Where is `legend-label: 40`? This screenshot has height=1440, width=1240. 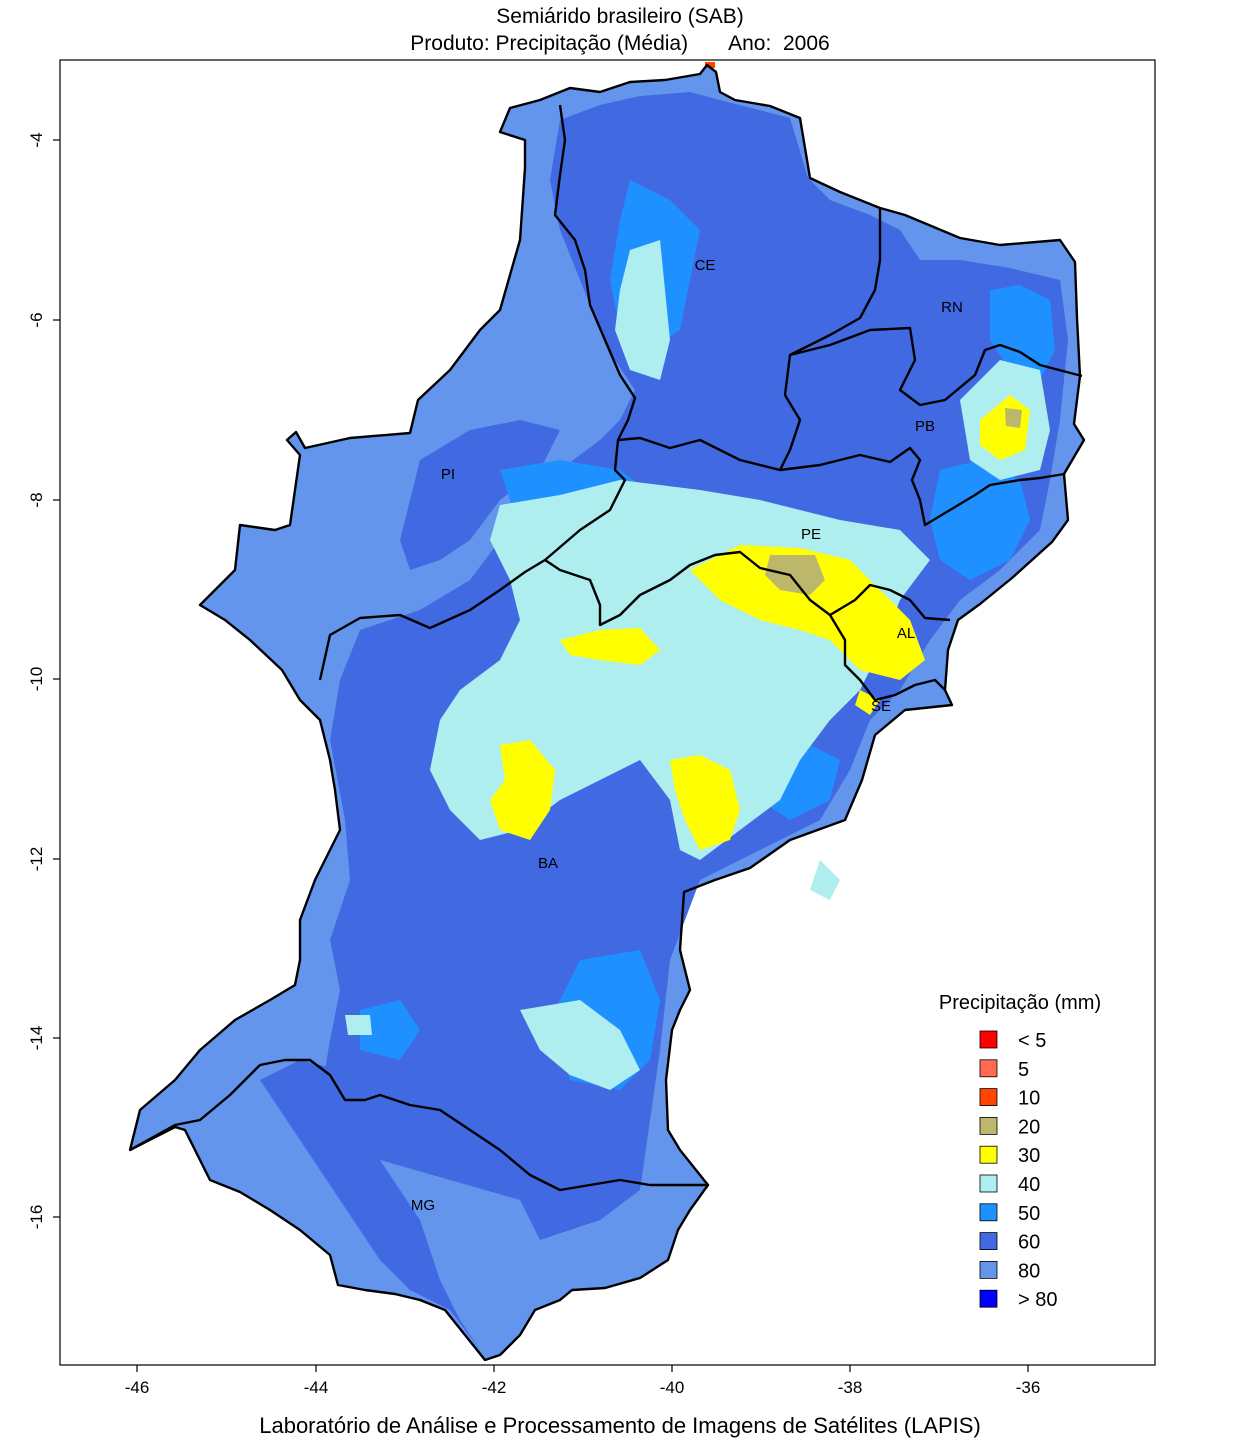 legend-label: 40 is located at coordinates (1029, 1185).